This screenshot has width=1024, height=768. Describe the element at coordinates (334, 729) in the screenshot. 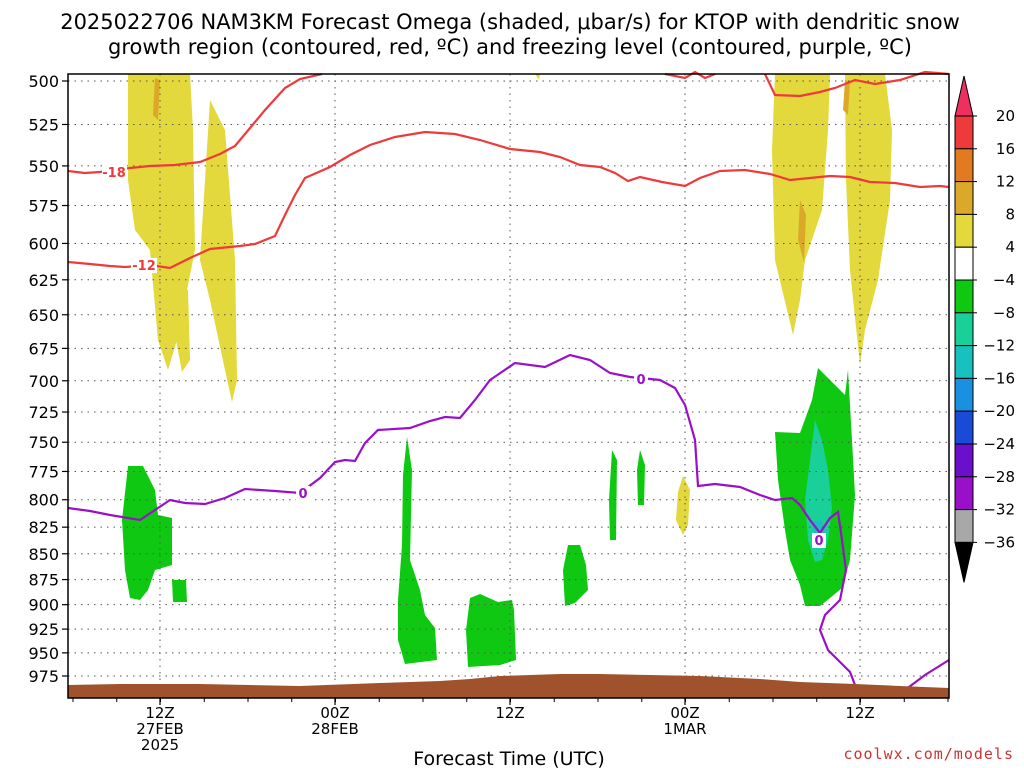

I see `x-tick-label: 28FEB` at that location.